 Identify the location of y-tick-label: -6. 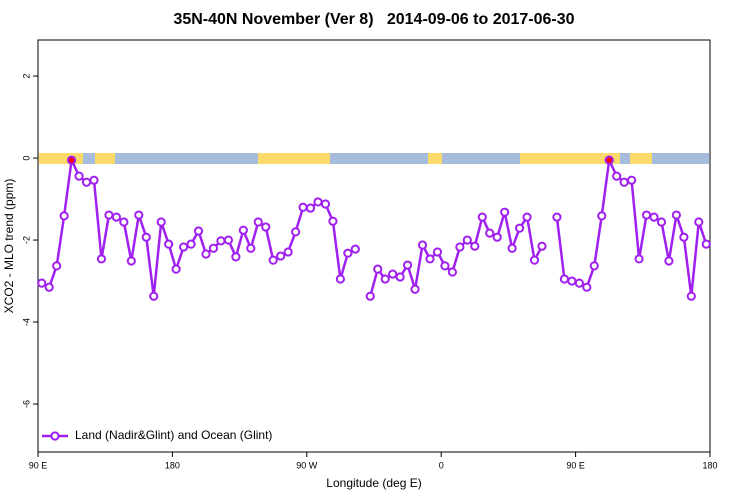
(26, 404).